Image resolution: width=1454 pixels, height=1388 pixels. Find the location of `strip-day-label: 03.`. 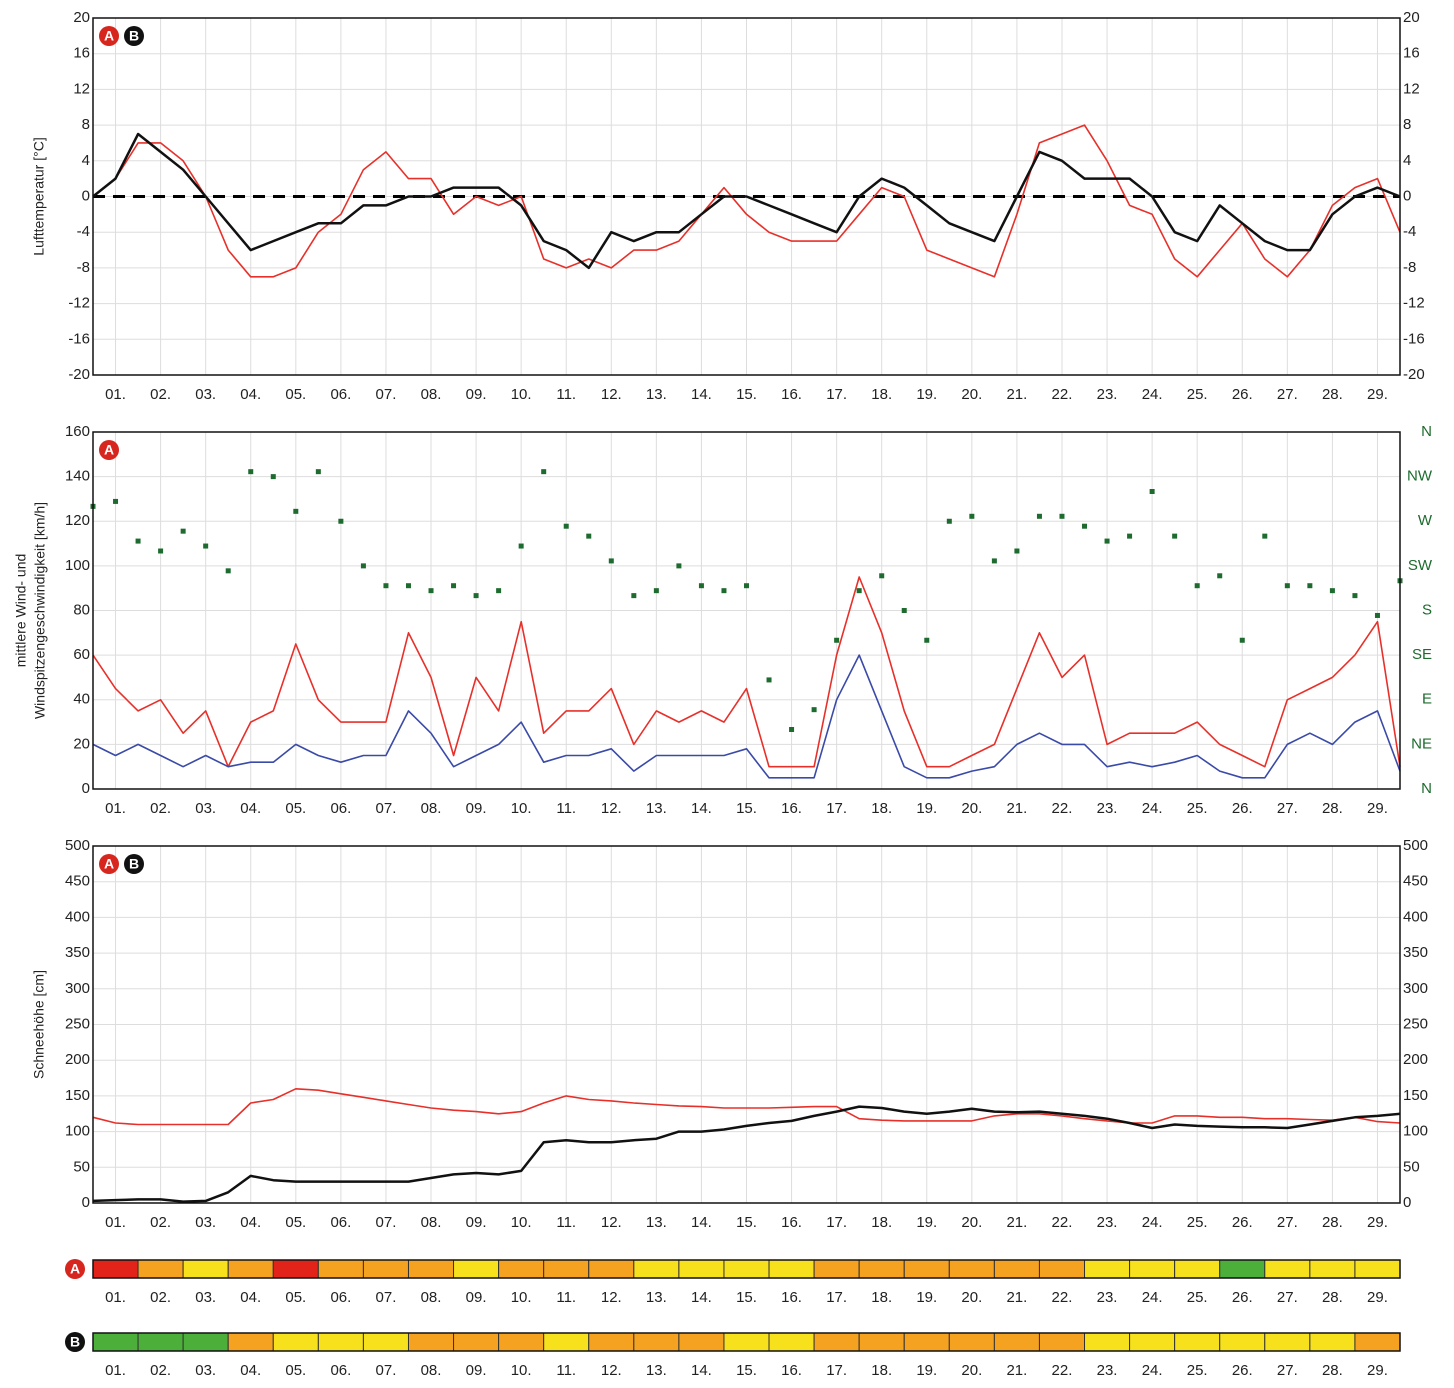

strip-day-label: 03. is located at coordinates (205, 1297).